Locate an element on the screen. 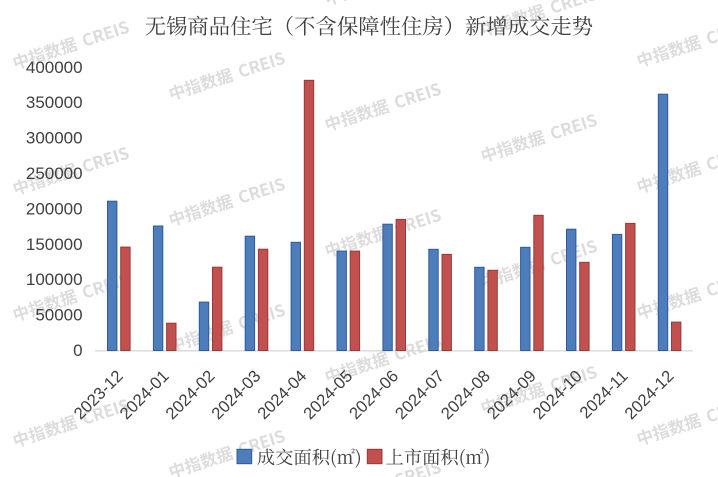  svg-text: 300000 is located at coordinates (54, 138).